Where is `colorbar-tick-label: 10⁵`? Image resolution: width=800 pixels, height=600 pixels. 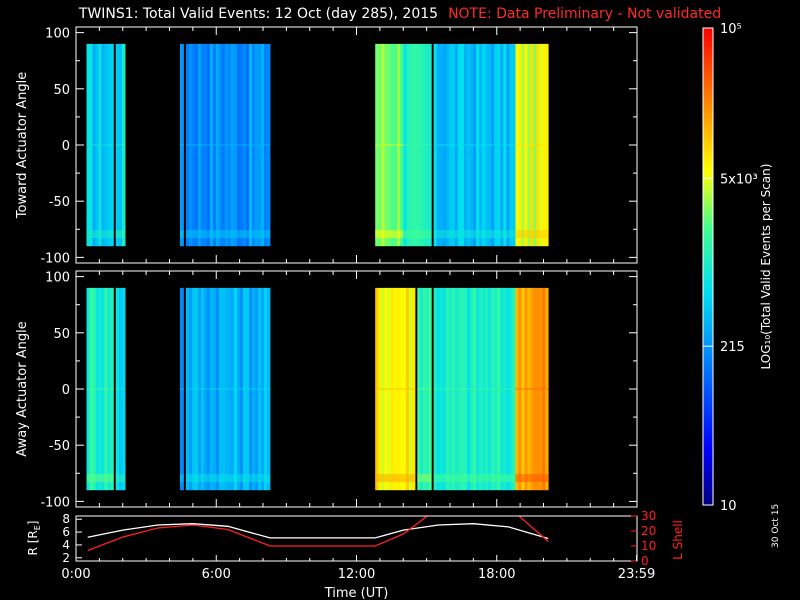 colorbar-tick-label: 10⁵ is located at coordinates (731, 29).